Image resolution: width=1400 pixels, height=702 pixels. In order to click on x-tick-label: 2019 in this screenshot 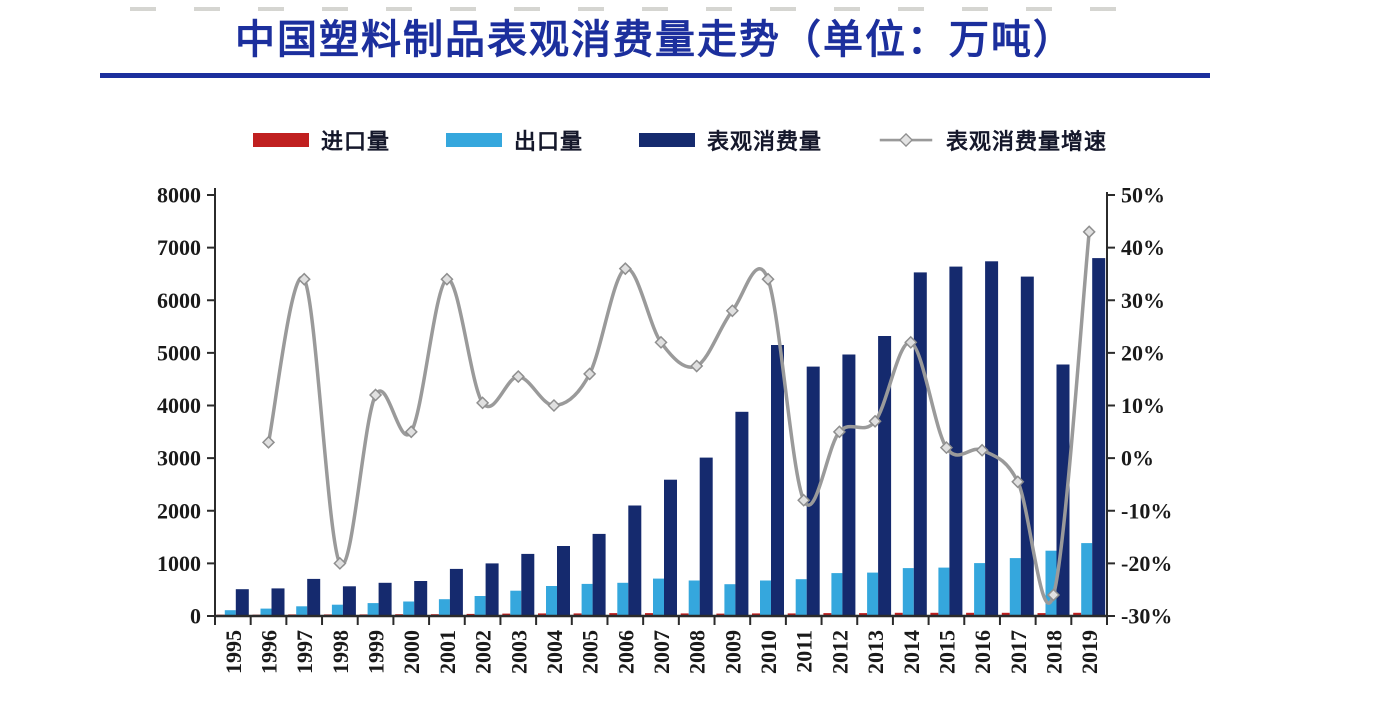, I will do `click(1089, 652)`.